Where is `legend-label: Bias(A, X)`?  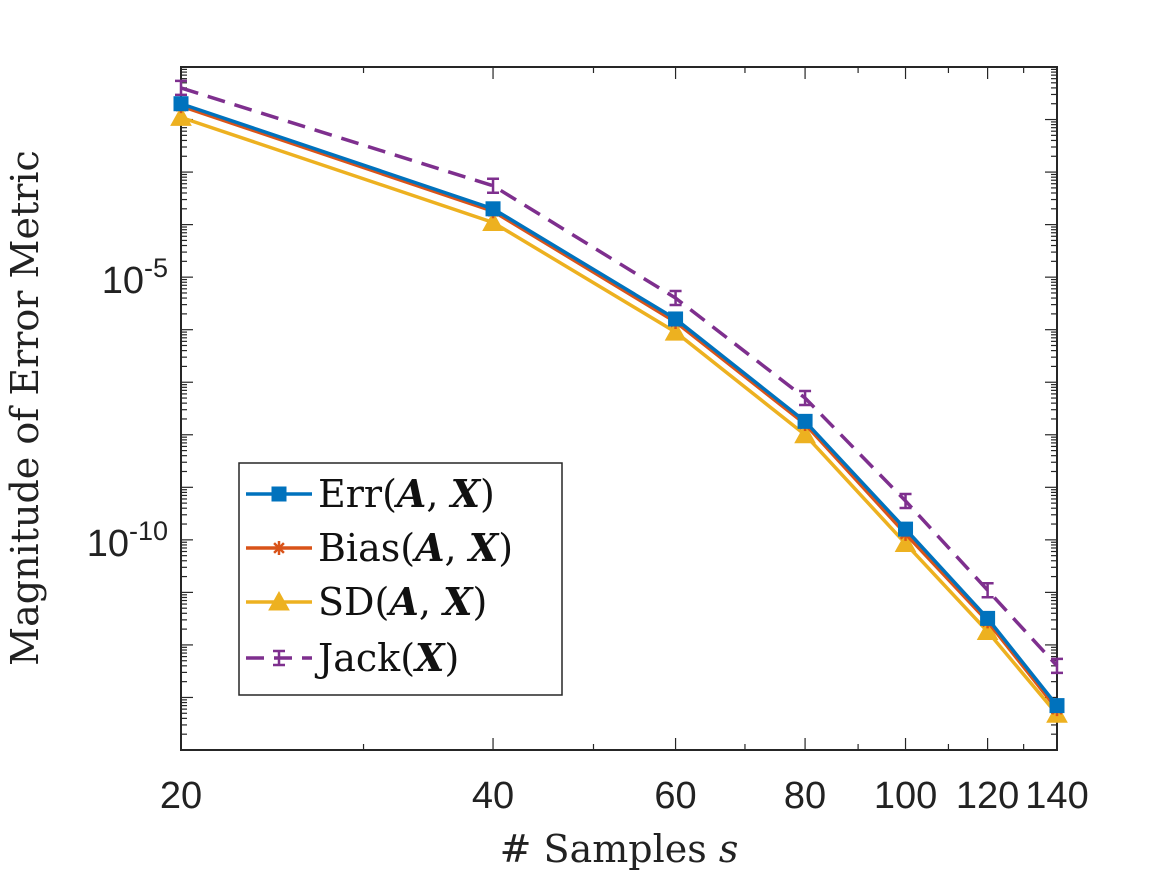 legend-label: Bias(A, X) is located at coordinates (415, 547).